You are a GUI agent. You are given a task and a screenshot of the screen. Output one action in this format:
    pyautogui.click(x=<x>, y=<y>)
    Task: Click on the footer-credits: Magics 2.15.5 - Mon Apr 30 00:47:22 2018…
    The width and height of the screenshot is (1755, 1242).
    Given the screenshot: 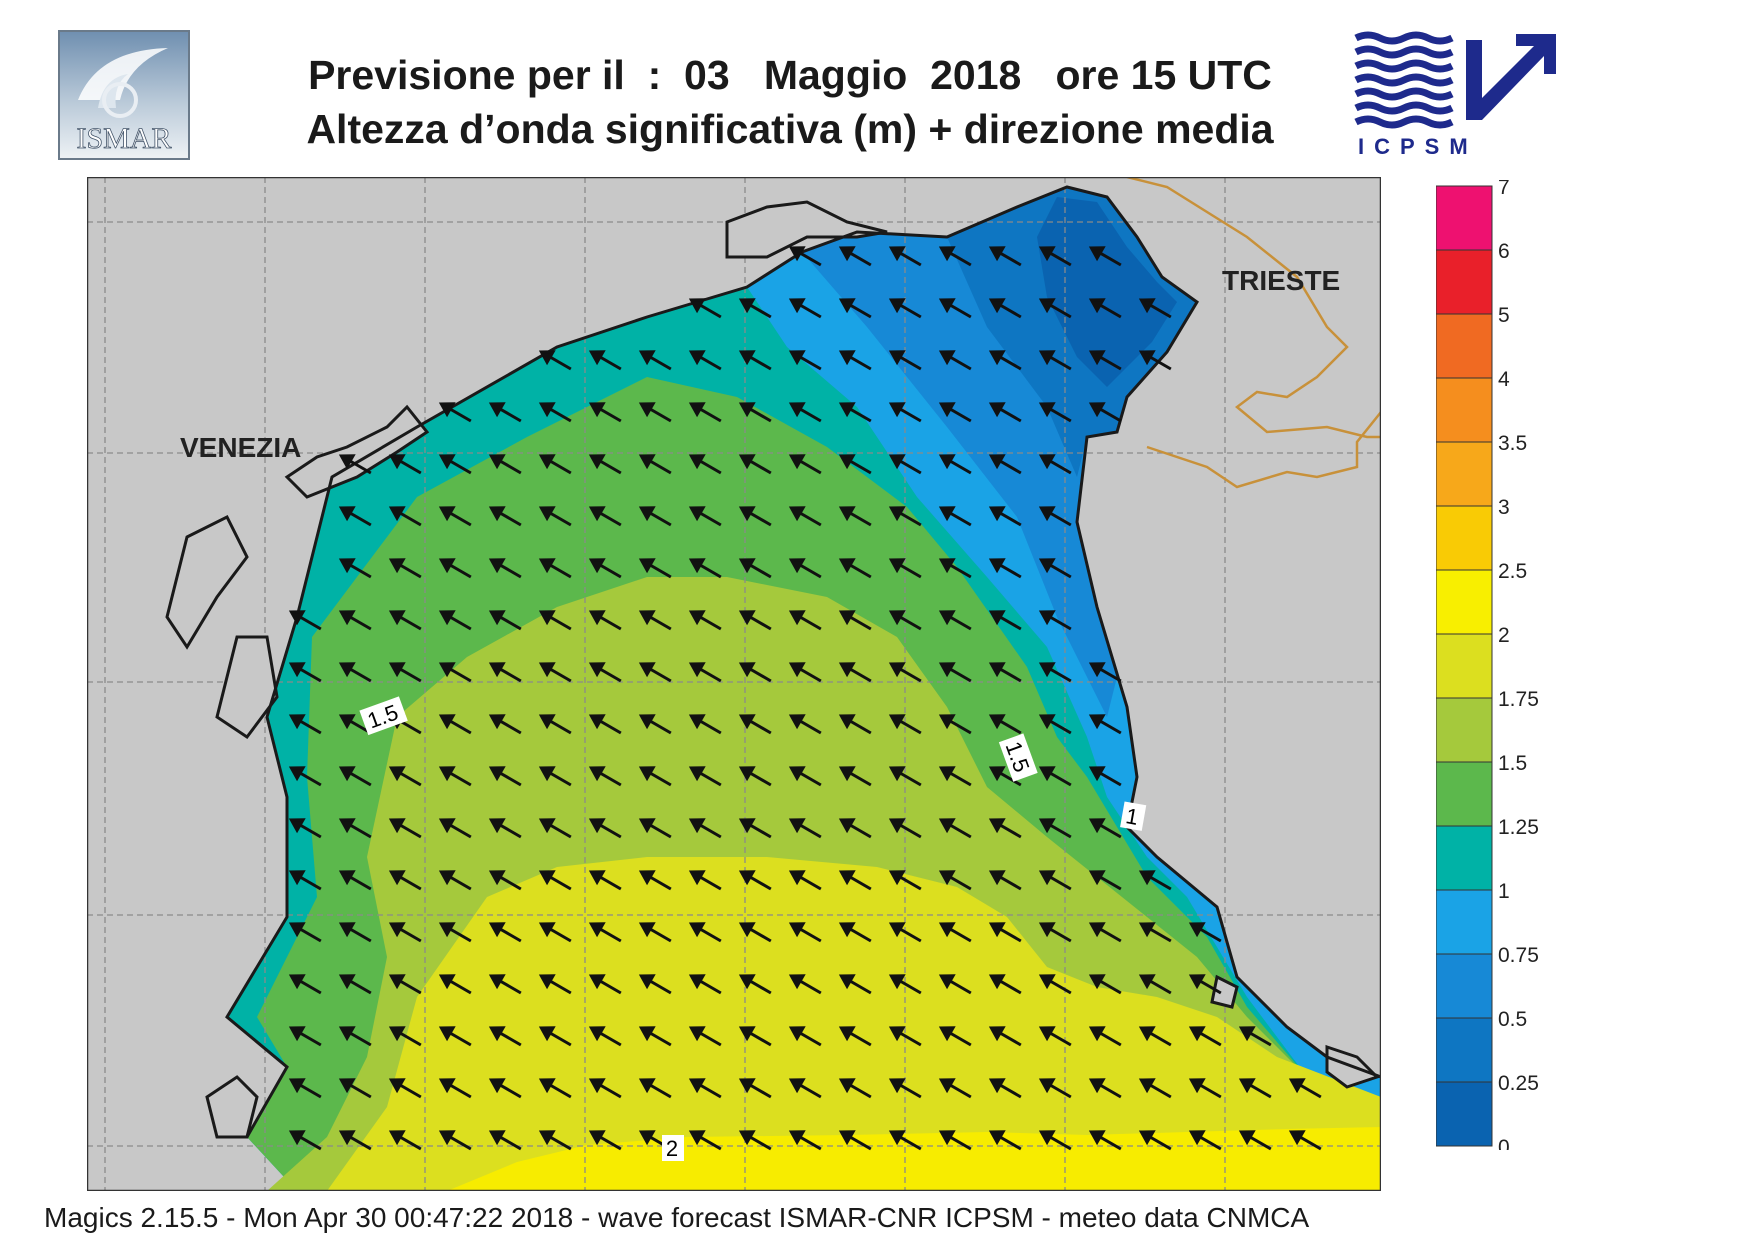 What is the action you would take?
    pyautogui.click(x=677, y=1217)
    